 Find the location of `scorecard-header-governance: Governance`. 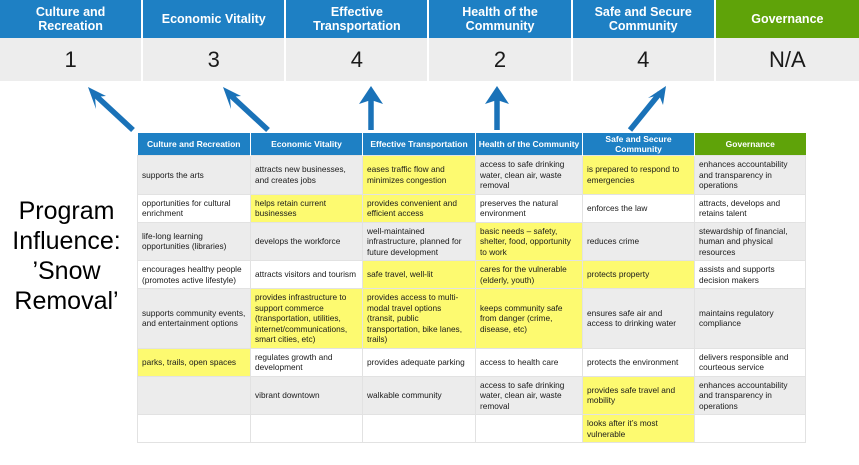

scorecard-header-governance: Governance is located at coordinates (787, 19).